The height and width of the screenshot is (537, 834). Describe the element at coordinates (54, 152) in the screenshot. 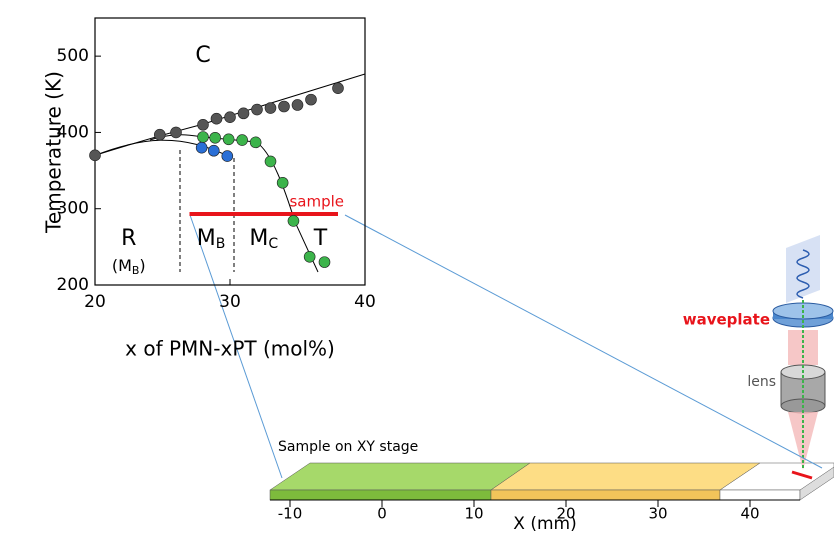

I see `y-axis-label: Temperature (K)` at that location.